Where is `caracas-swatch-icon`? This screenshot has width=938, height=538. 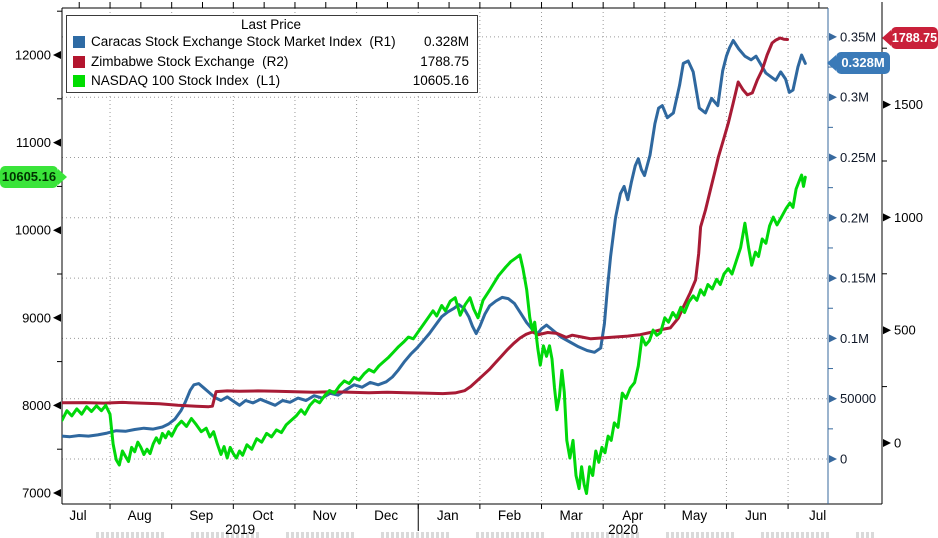
caracas-swatch-icon is located at coordinates (79, 42).